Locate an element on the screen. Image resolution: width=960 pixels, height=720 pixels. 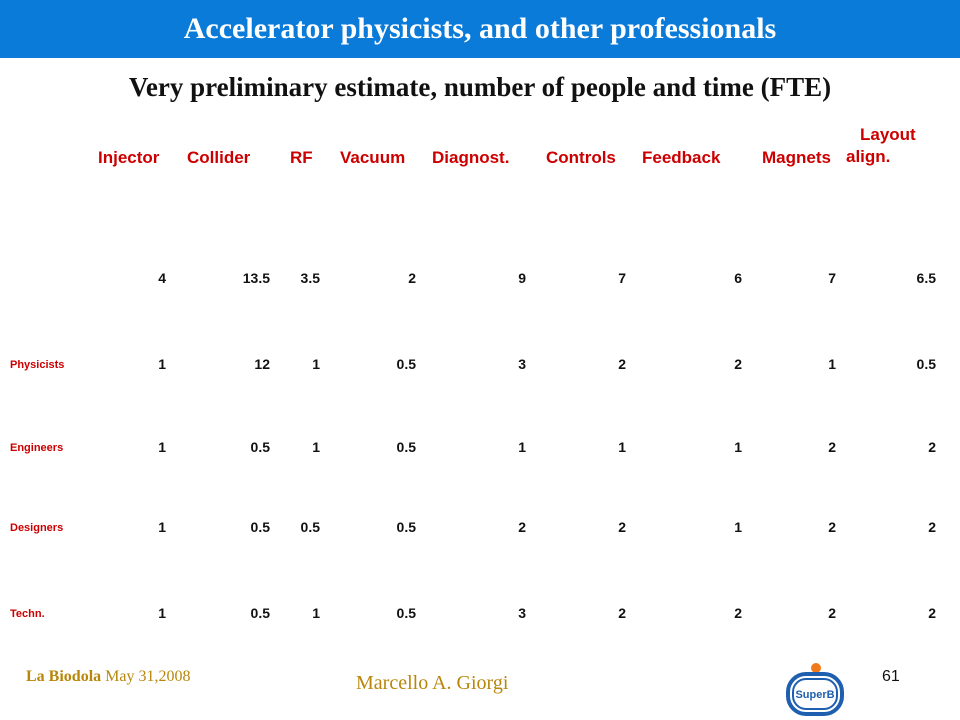
table-cell: 4 is located at coordinates (162, 278).